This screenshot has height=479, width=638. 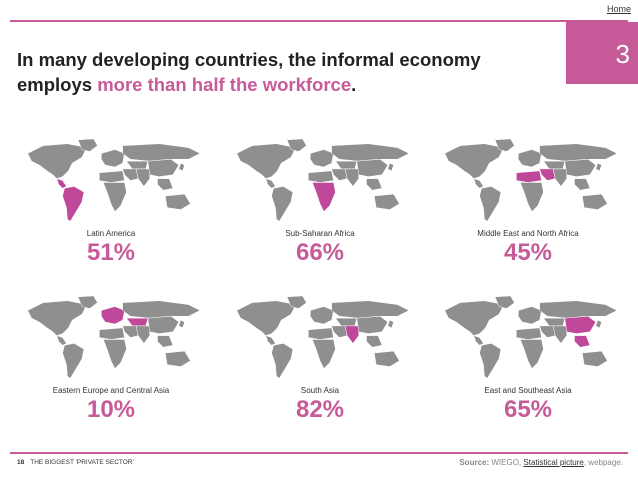 I want to click on bottom-rule, so click(x=319, y=453).